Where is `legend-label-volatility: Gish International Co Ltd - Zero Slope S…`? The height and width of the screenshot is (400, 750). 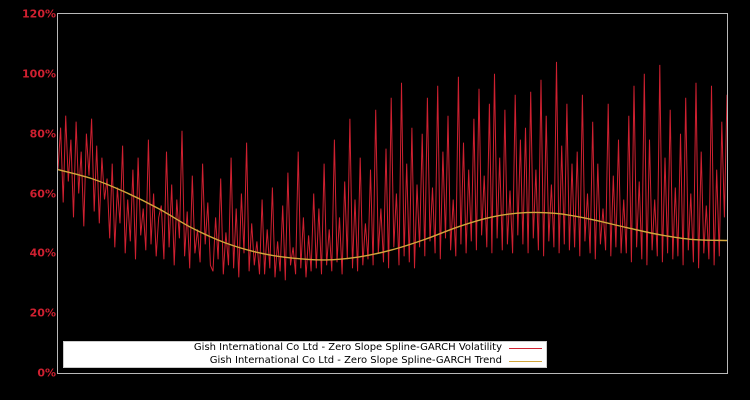 legend-label-volatility: Gish International Co Ltd - Zero Slope S… is located at coordinates (347, 347).